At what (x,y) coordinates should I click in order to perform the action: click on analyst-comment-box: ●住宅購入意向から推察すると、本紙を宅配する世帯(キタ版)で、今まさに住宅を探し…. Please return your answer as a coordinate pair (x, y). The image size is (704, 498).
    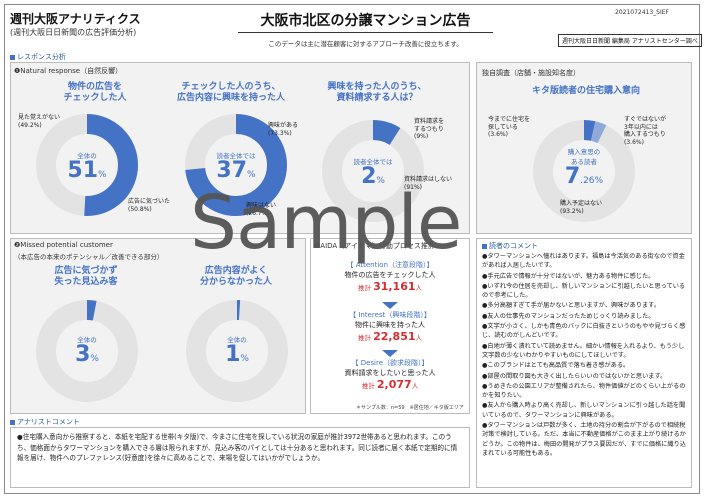
    Looking at the image, I should click on (240, 457).